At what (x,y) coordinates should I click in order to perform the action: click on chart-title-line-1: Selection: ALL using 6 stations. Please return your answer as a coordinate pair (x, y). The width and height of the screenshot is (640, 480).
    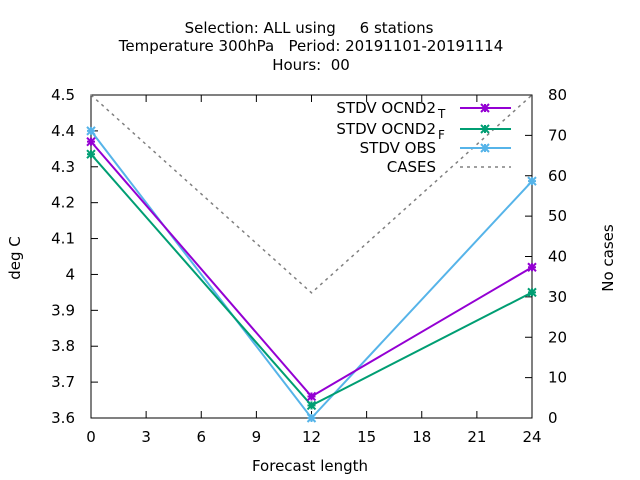
    Looking at the image, I should click on (309, 28).